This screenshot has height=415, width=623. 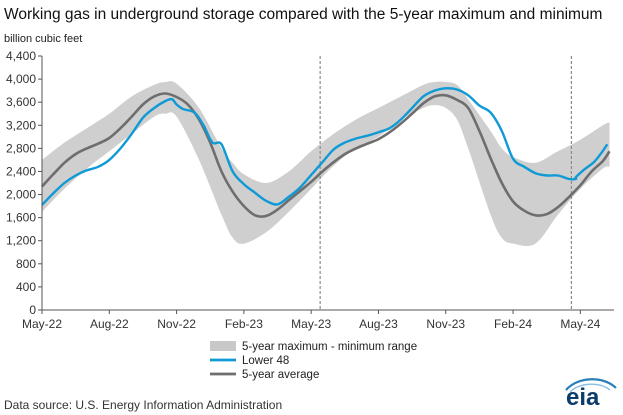 What do you see at coordinates (21, 56) in the screenshot?
I see `y-tick-label-4400: 4,400` at bounding box center [21, 56].